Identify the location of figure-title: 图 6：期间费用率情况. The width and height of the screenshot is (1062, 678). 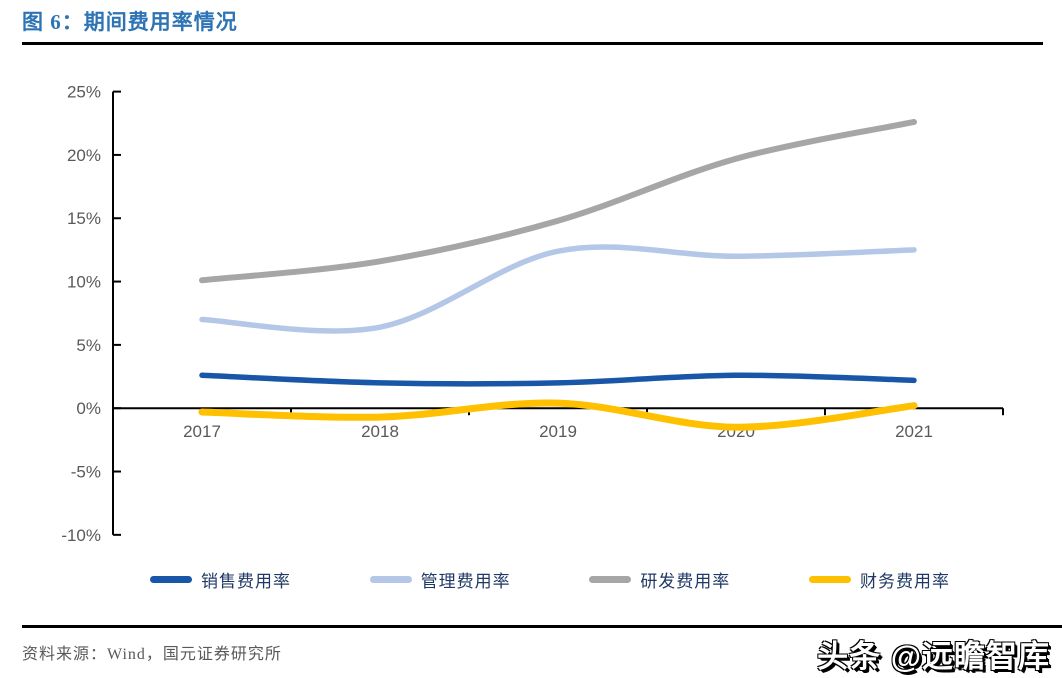
(130, 22).